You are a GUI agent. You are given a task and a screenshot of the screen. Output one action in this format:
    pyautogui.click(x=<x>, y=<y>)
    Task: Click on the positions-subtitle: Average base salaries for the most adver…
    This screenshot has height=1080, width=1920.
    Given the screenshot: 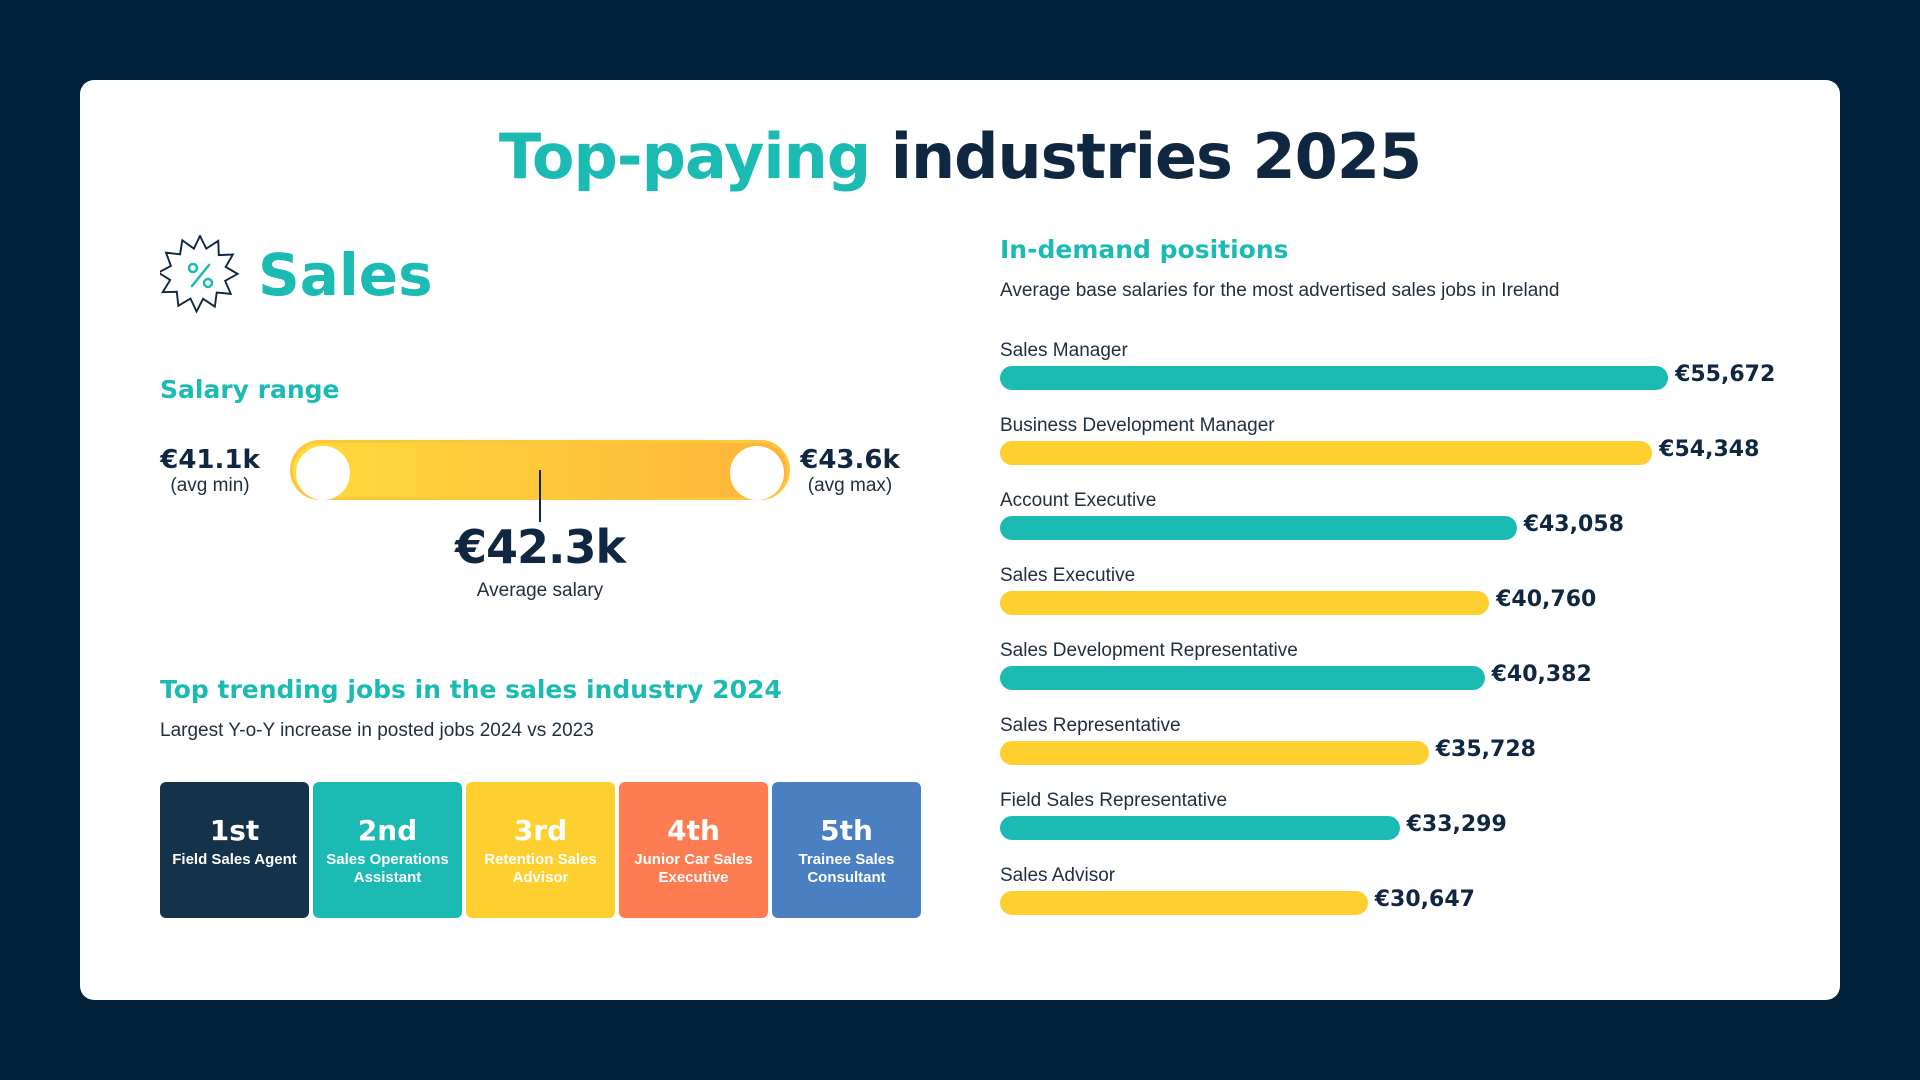 What is the action you would take?
    pyautogui.click(x=1280, y=290)
    